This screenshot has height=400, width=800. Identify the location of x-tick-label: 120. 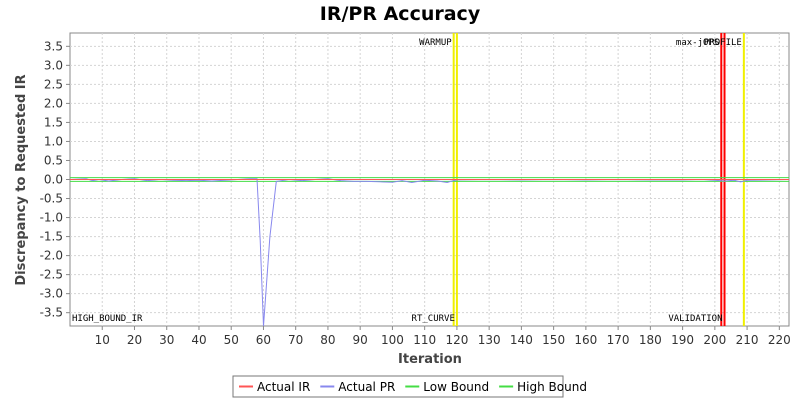
(456, 340).